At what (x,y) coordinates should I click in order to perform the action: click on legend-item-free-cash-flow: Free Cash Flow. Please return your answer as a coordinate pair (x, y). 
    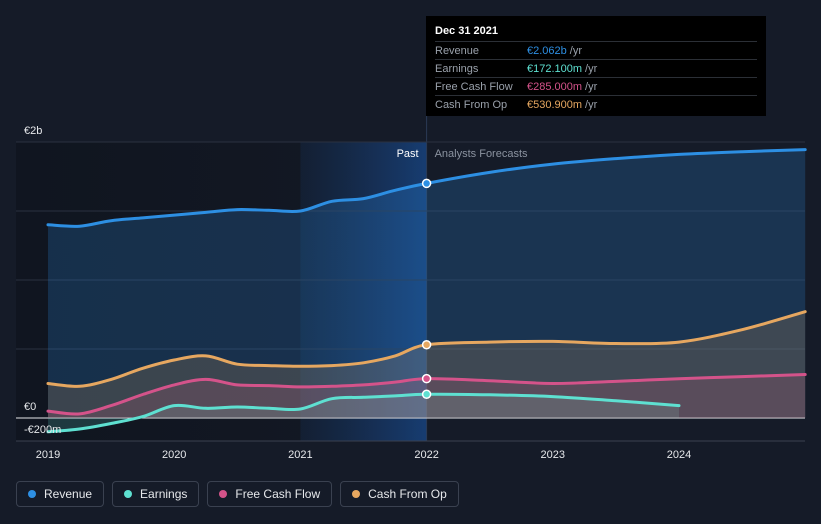
    Looking at the image, I should click on (270, 494).